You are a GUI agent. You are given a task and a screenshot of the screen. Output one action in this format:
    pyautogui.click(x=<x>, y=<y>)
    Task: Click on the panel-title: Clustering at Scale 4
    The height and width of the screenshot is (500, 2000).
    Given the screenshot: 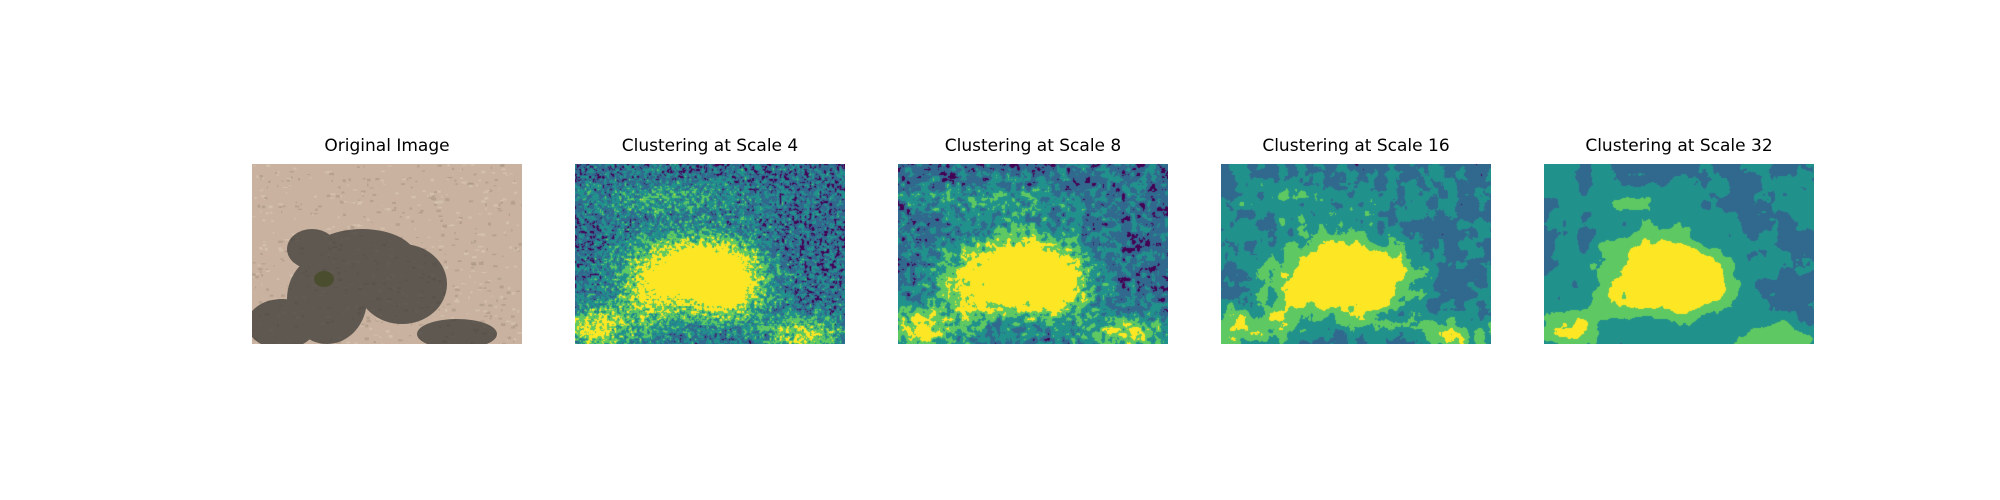 What is the action you would take?
    pyautogui.click(x=710, y=146)
    